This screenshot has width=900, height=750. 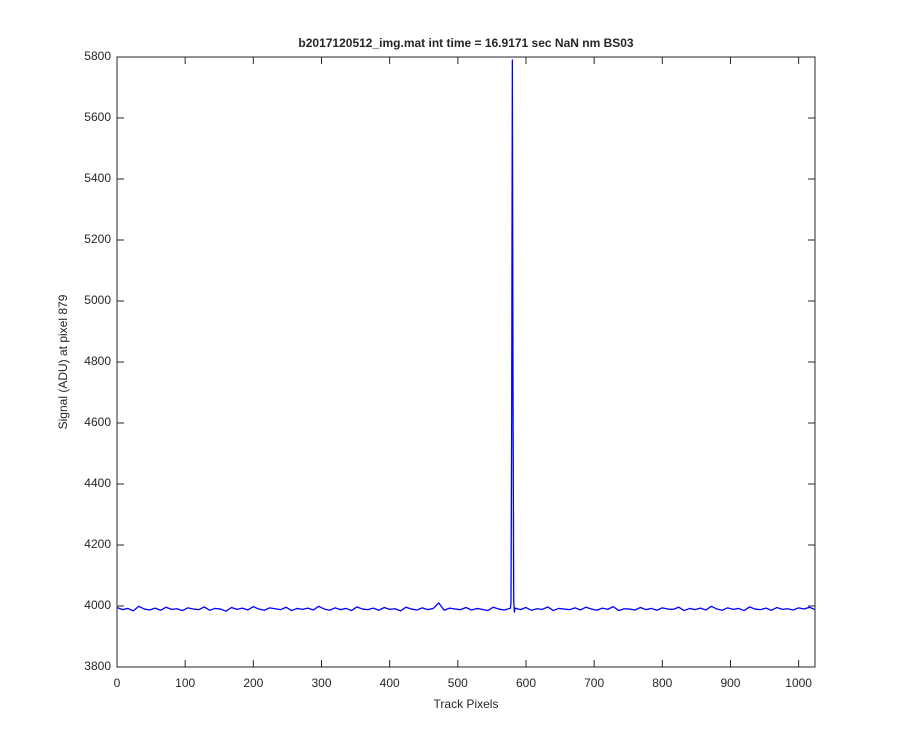 What do you see at coordinates (97, 544) in the screenshot?
I see `y-tick-label: 4200` at bounding box center [97, 544].